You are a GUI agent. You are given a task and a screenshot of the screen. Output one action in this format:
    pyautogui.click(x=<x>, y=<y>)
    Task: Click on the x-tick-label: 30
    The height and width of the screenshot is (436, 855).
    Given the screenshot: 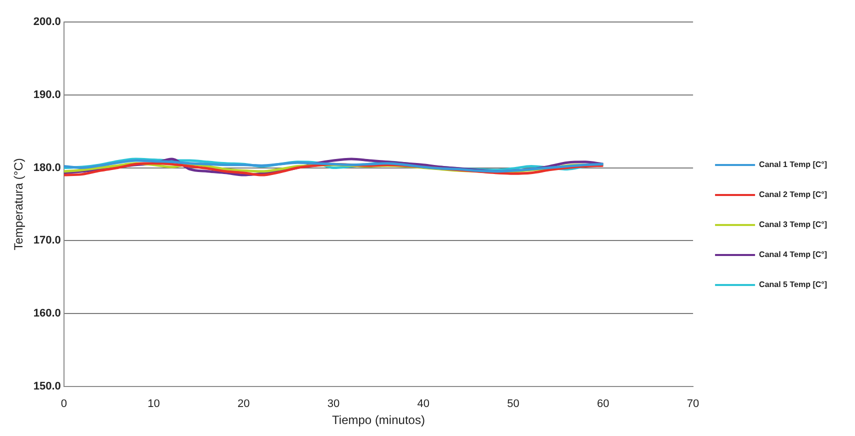 What is the action you would take?
    pyautogui.click(x=333, y=404)
    